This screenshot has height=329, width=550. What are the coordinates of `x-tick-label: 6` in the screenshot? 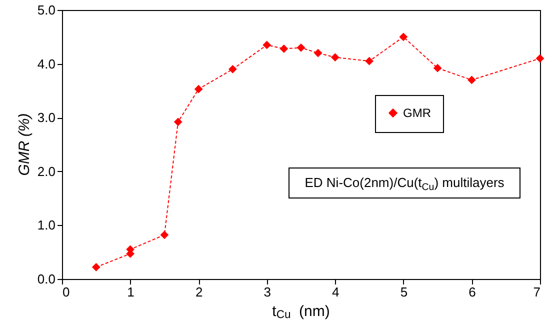 It's located at (472, 292).